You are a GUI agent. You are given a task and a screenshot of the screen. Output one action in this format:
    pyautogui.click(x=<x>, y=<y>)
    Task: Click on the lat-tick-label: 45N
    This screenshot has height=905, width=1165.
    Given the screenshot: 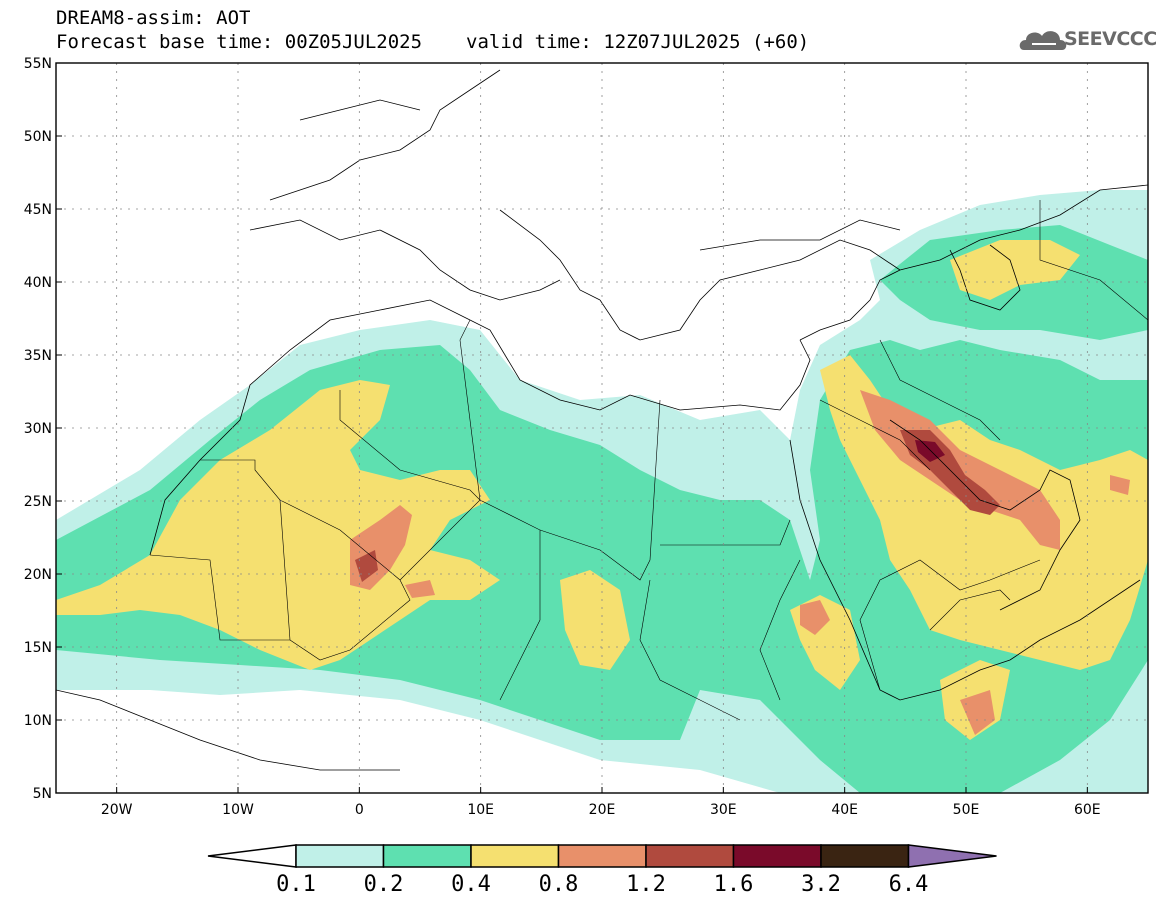 What is the action you would take?
    pyautogui.click(x=38, y=210)
    